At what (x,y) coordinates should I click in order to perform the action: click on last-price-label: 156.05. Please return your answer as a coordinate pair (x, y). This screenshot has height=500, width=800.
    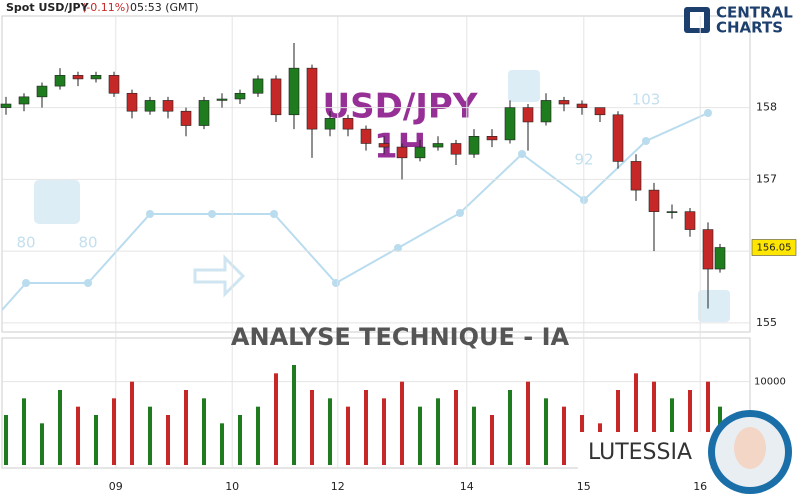
    Looking at the image, I should click on (774, 248).